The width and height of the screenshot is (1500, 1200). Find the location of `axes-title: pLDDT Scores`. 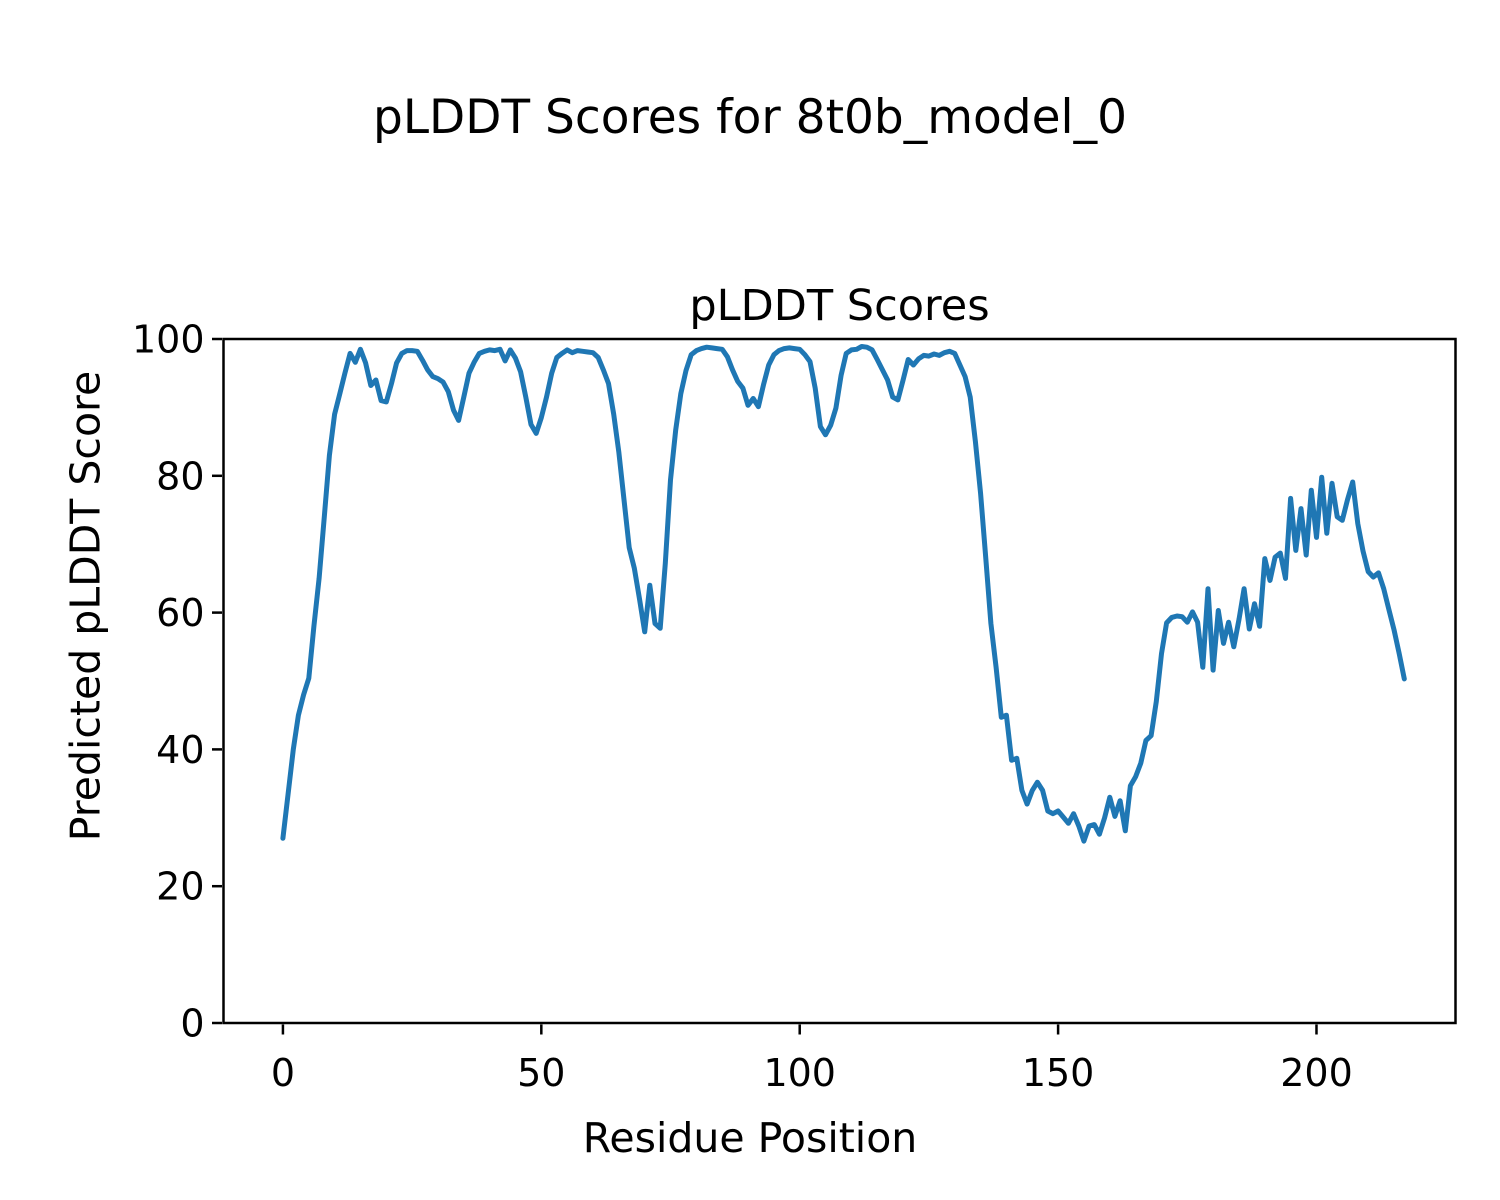

axes-title: pLDDT Scores is located at coordinates (839, 306).